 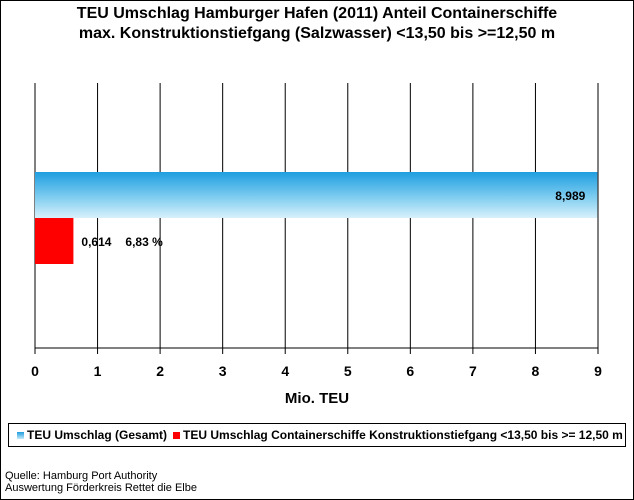 What do you see at coordinates (570, 196) in the screenshot?
I see `data-label-total: 8,989` at bounding box center [570, 196].